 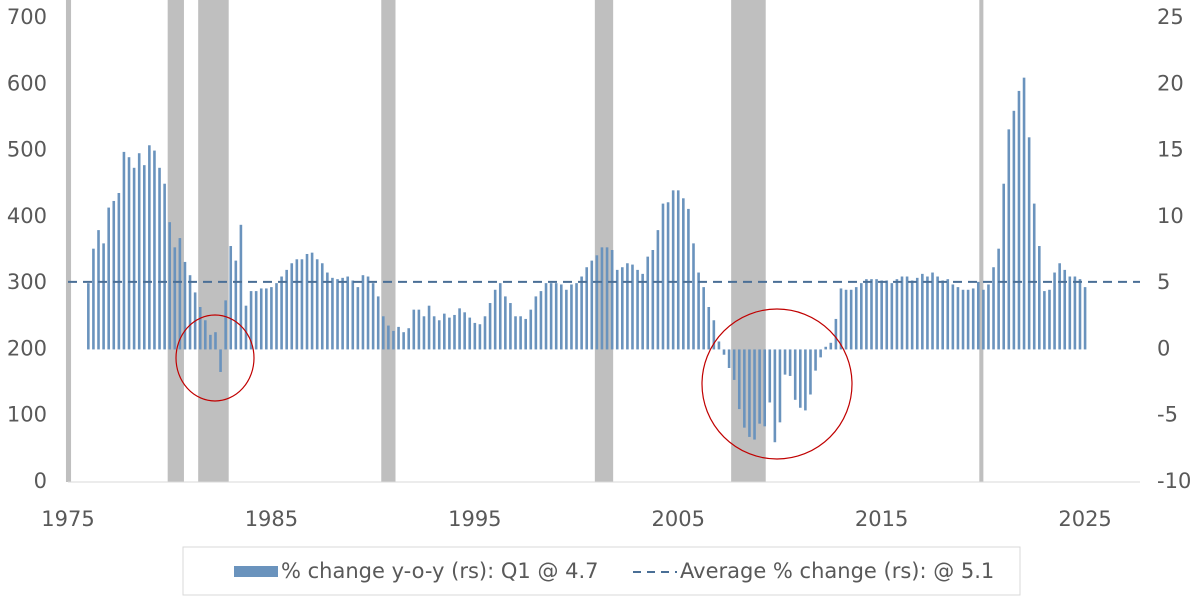 I want to click on legend-label: % change y-o-y (rs): Q1 @ 4.7, so click(x=440, y=571).